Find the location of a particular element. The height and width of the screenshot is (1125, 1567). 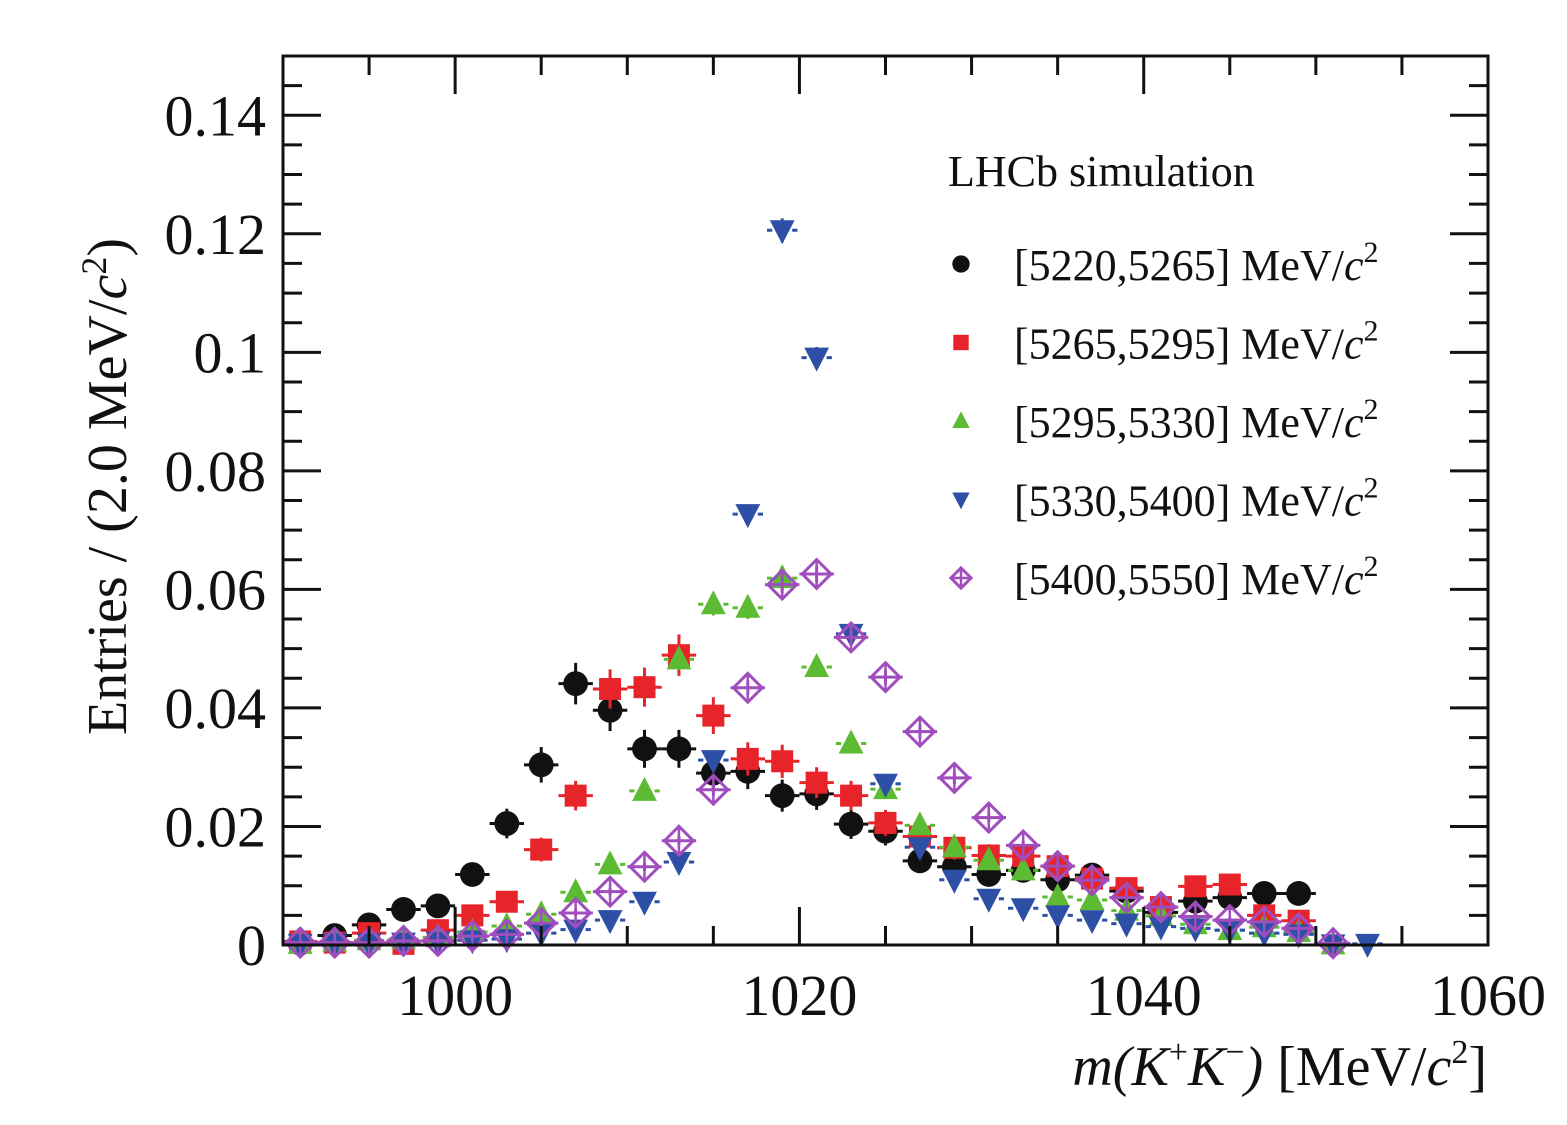

y-tick-label: 0.04 is located at coordinates (216, 708).